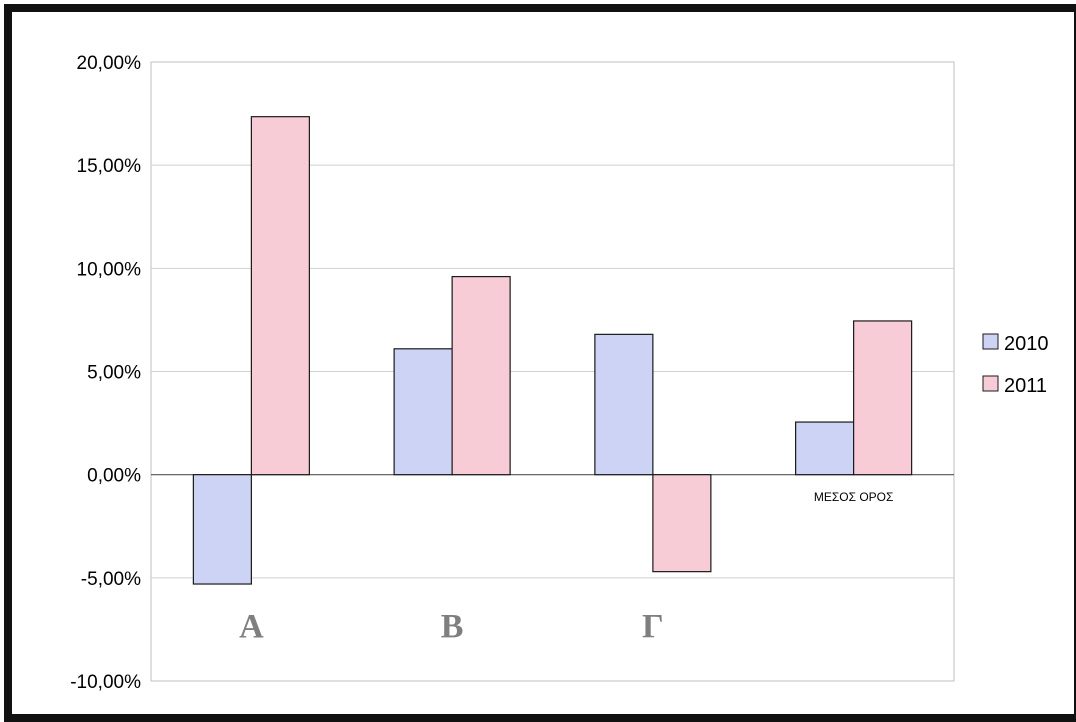  What do you see at coordinates (1026, 344) in the screenshot?
I see `legend-label: 2010` at bounding box center [1026, 344].